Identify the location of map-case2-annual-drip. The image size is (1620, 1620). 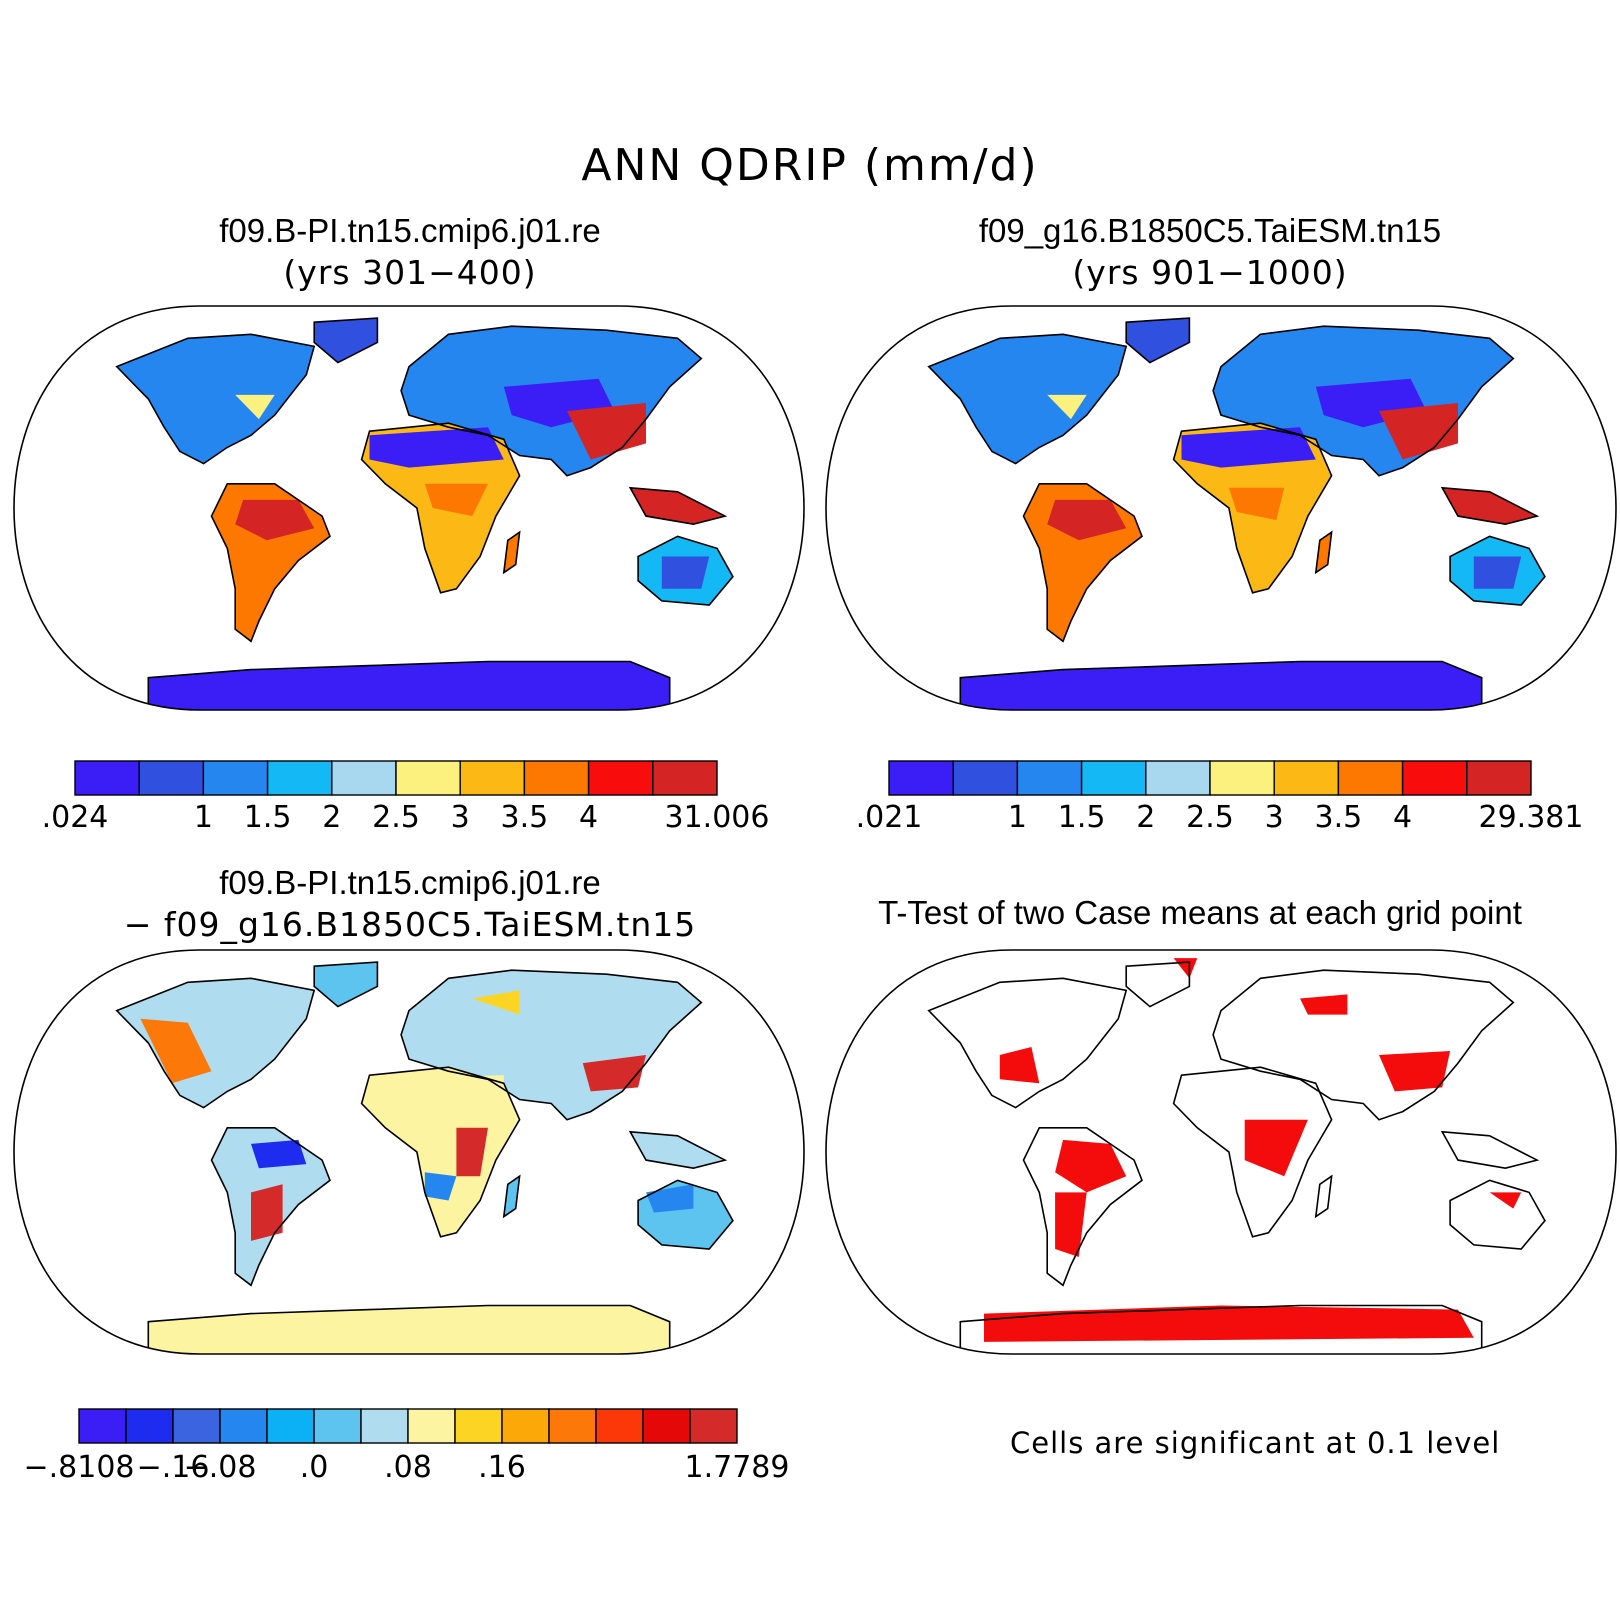
(1221, 508).